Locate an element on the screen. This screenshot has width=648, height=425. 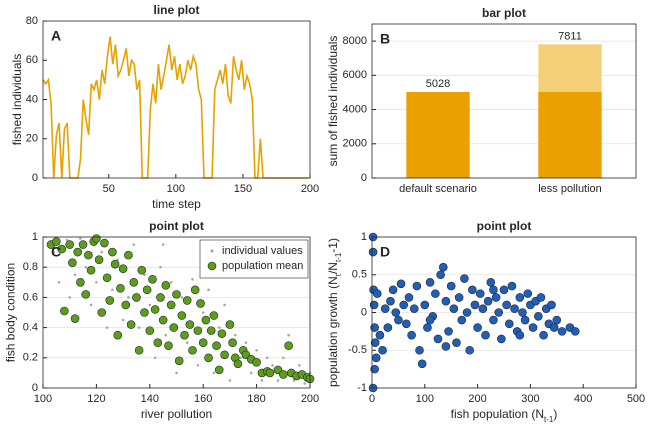
y-tick-label: 4000 is located at coordinates (355, 109).